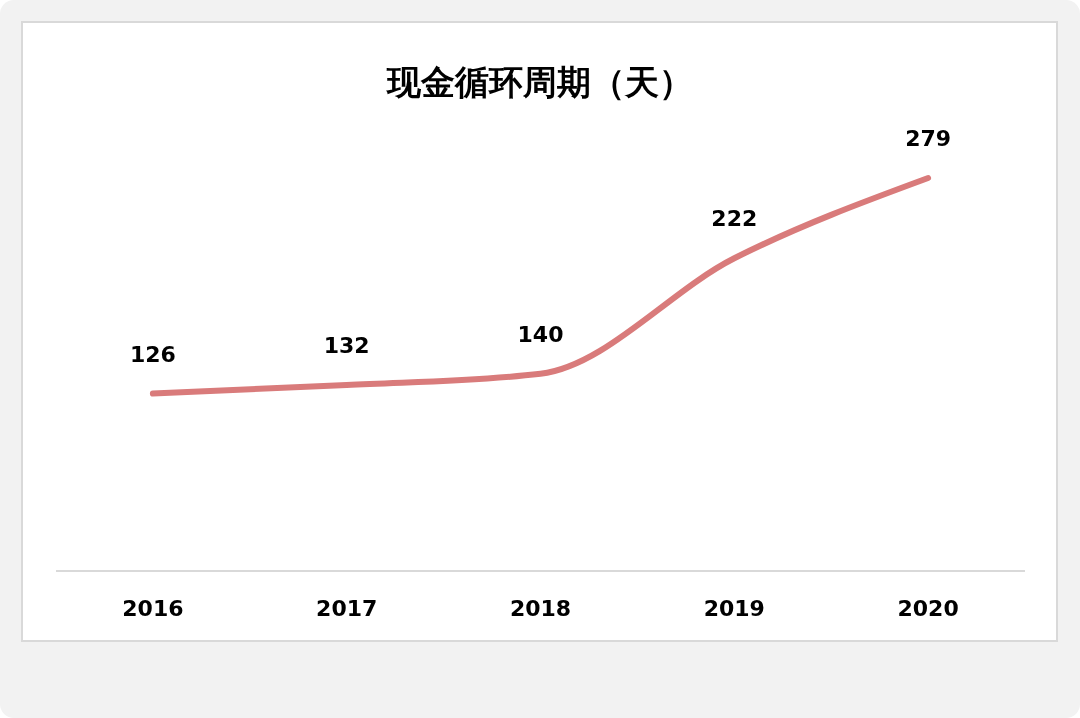 This screenshot has width=1080, height=718. I want to click on chart-title: 现金循环周期（天）, so click(539, 82).